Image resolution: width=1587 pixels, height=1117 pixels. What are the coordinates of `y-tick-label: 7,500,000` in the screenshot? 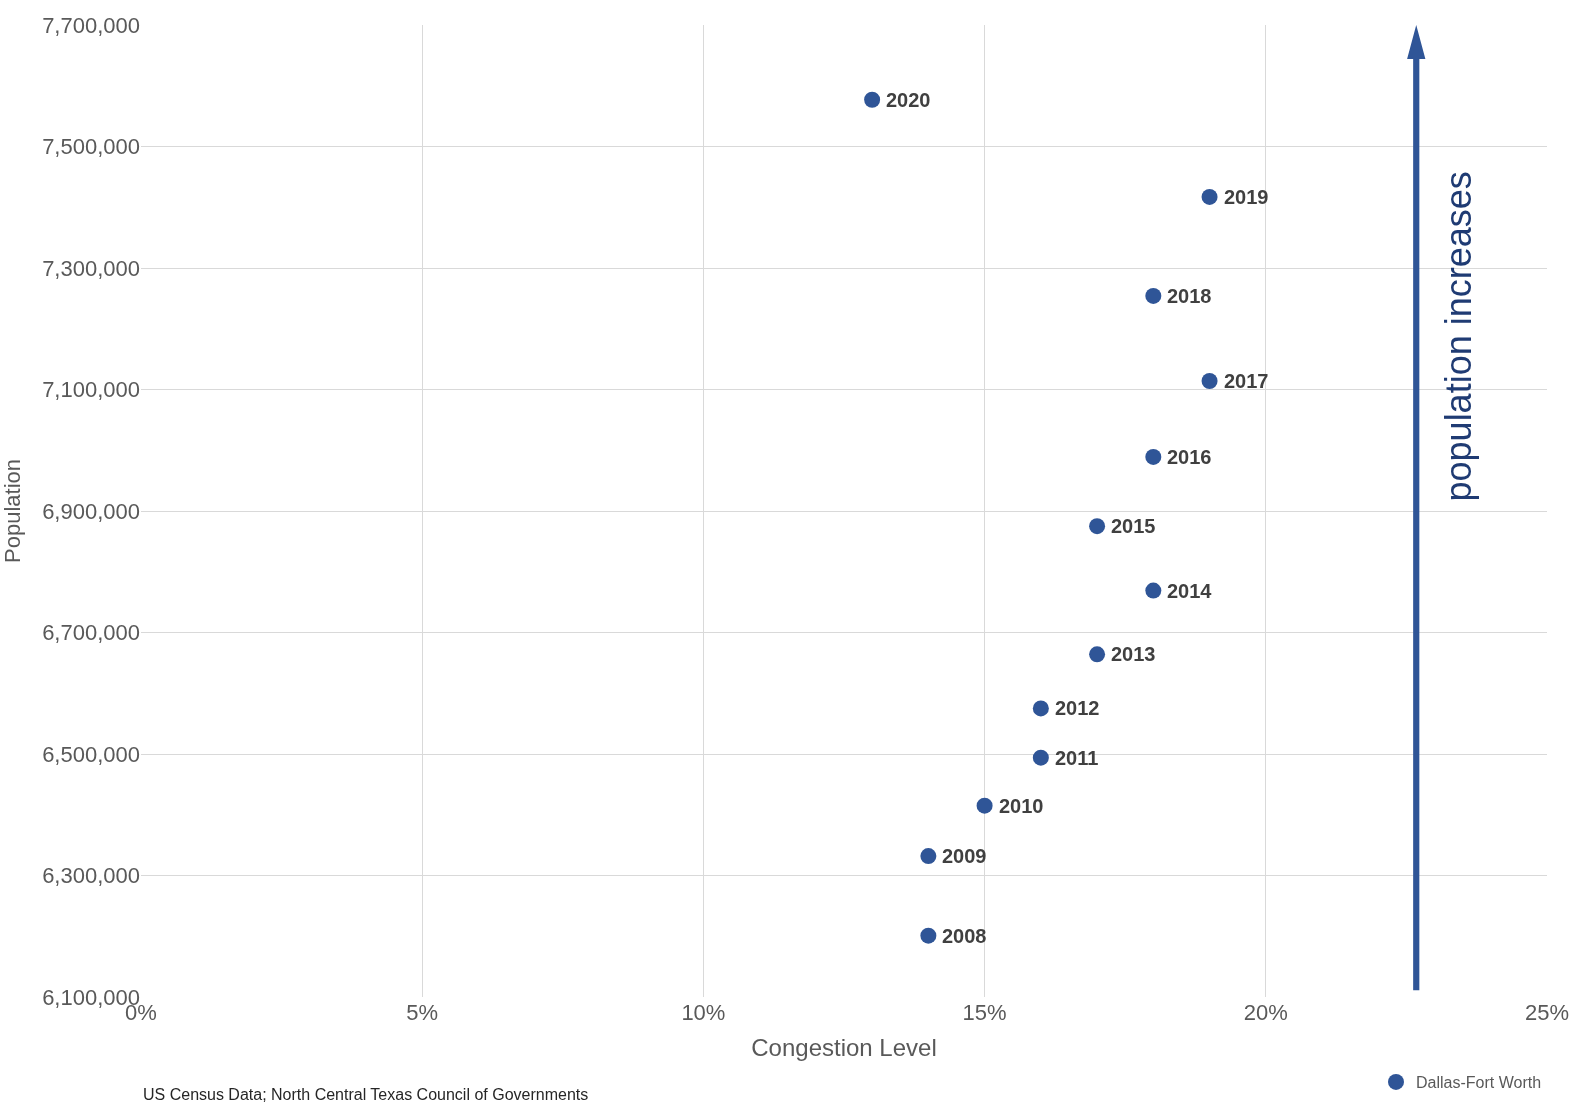 It's located at (91, 147).